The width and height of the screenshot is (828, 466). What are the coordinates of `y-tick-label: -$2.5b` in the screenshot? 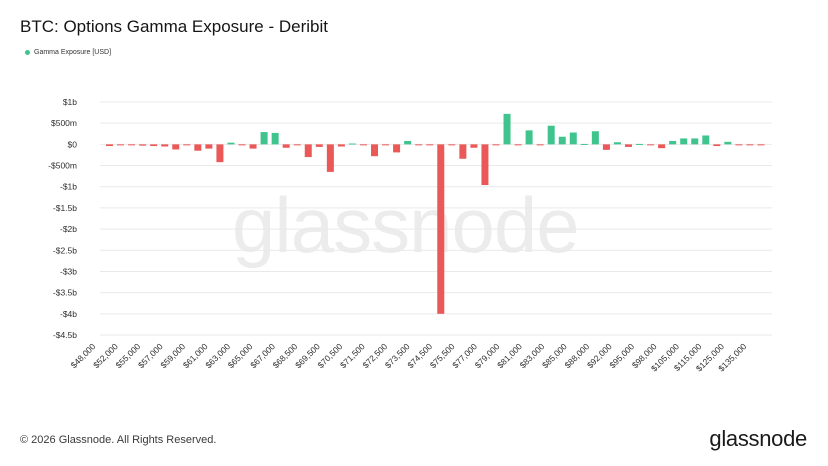 It's located at (65, 250).